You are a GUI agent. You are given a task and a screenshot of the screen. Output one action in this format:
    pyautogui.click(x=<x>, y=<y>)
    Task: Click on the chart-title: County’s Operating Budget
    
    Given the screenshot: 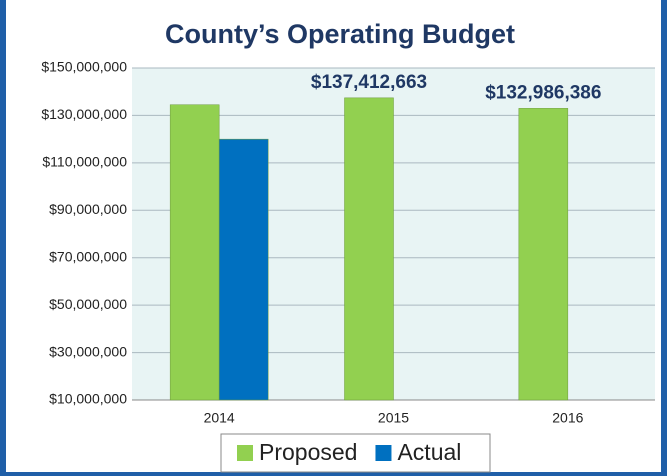 What is the action you would take?
    pyautogui.click(x=340, y=34)
    